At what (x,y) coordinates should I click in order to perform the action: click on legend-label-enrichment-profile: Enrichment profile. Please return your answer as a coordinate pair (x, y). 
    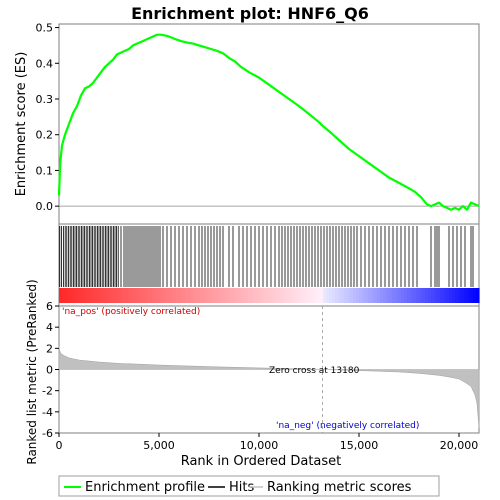
    Looking at the image, I should click on (145, 487).